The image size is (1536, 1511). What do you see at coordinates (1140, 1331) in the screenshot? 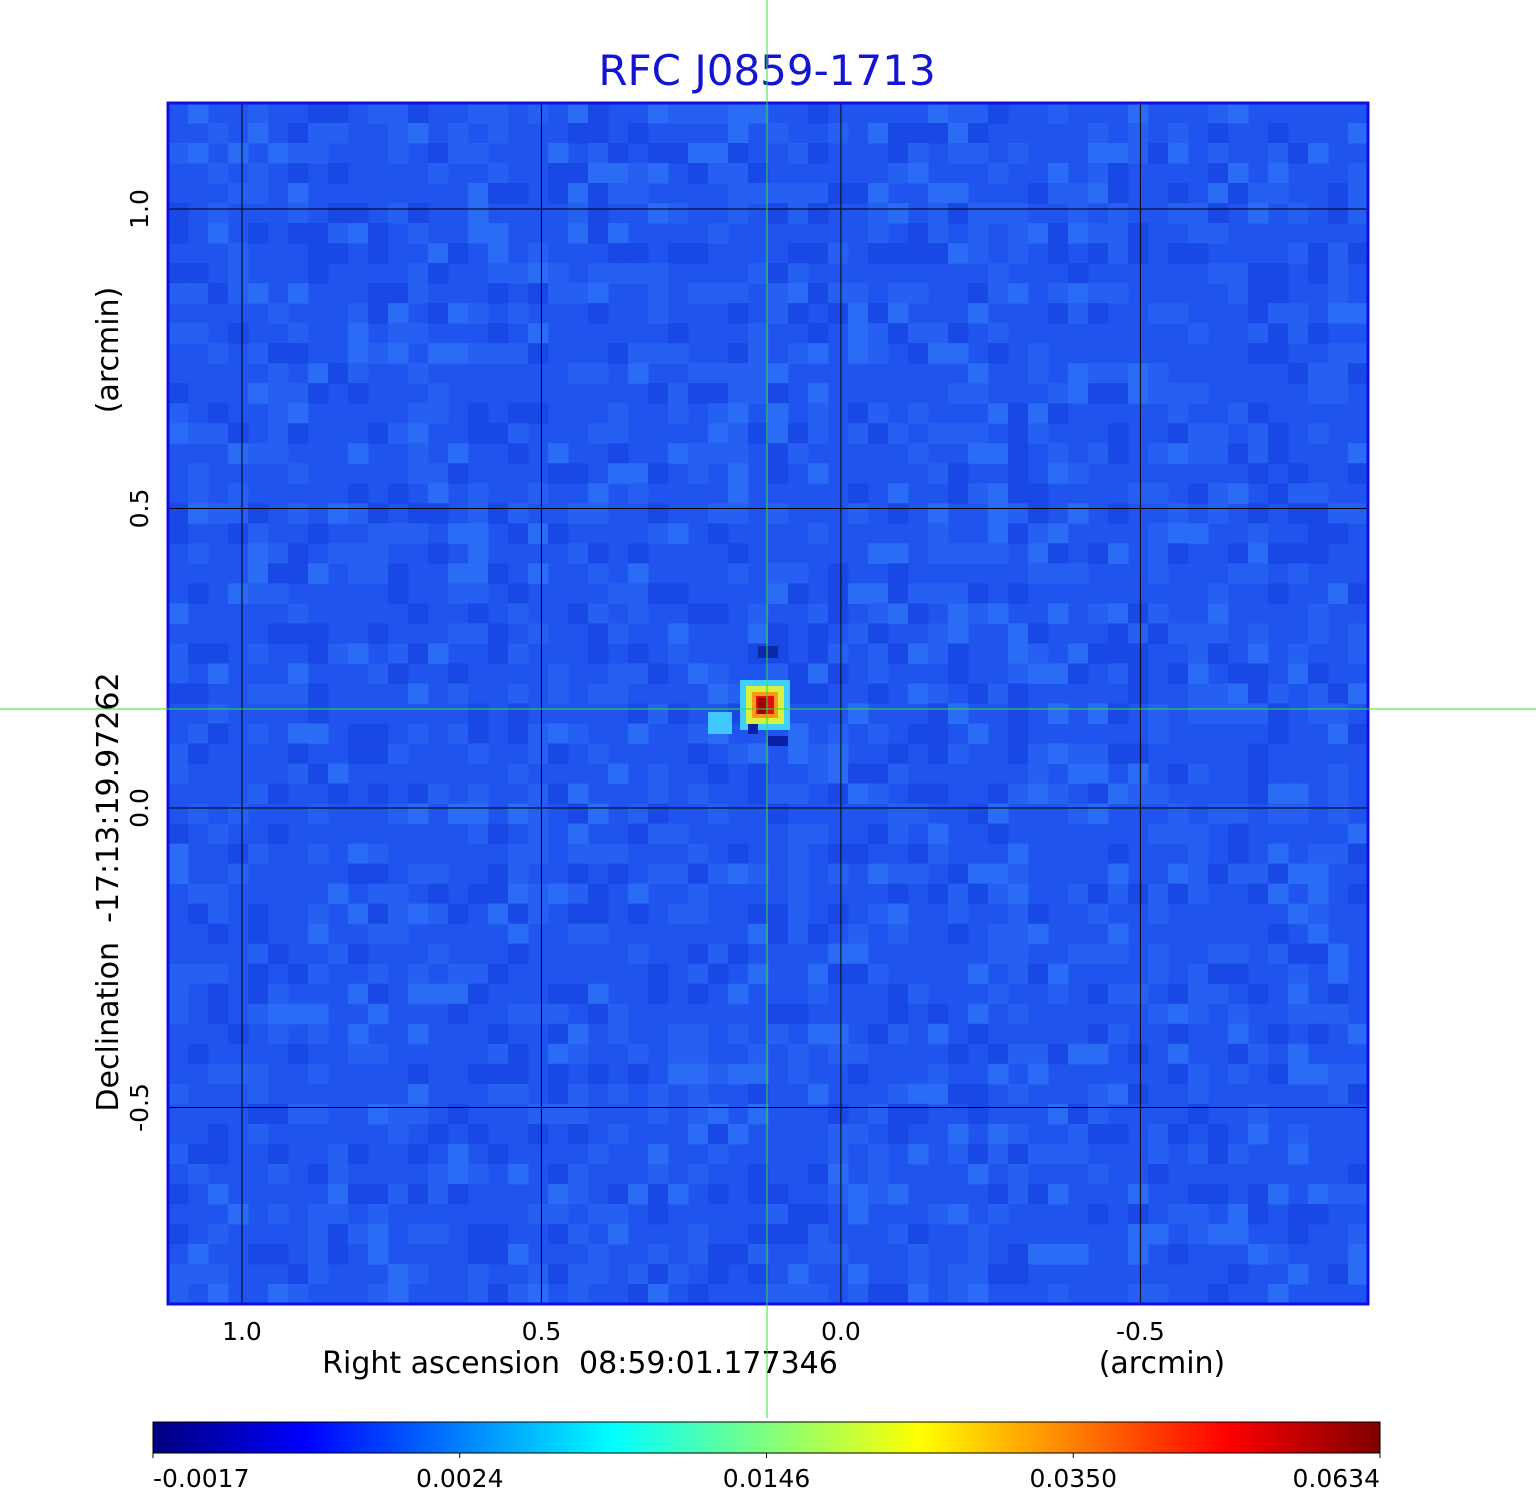
I see `x-tick-label: -0.5` at bounding box center [1140, 1331].